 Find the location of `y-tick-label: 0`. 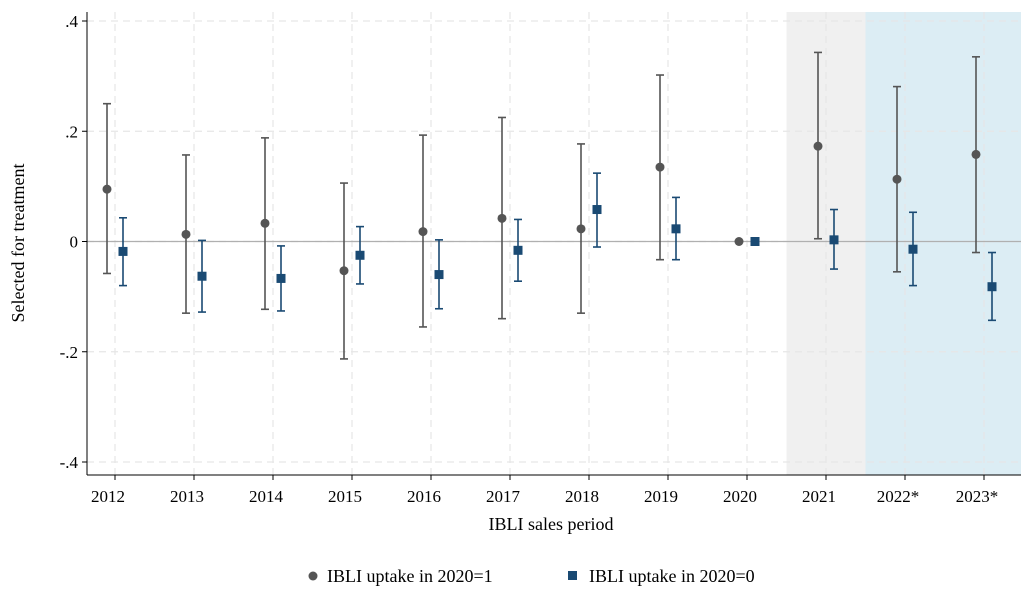

y-tick-label: 0 is located at coordinates (74, 242).